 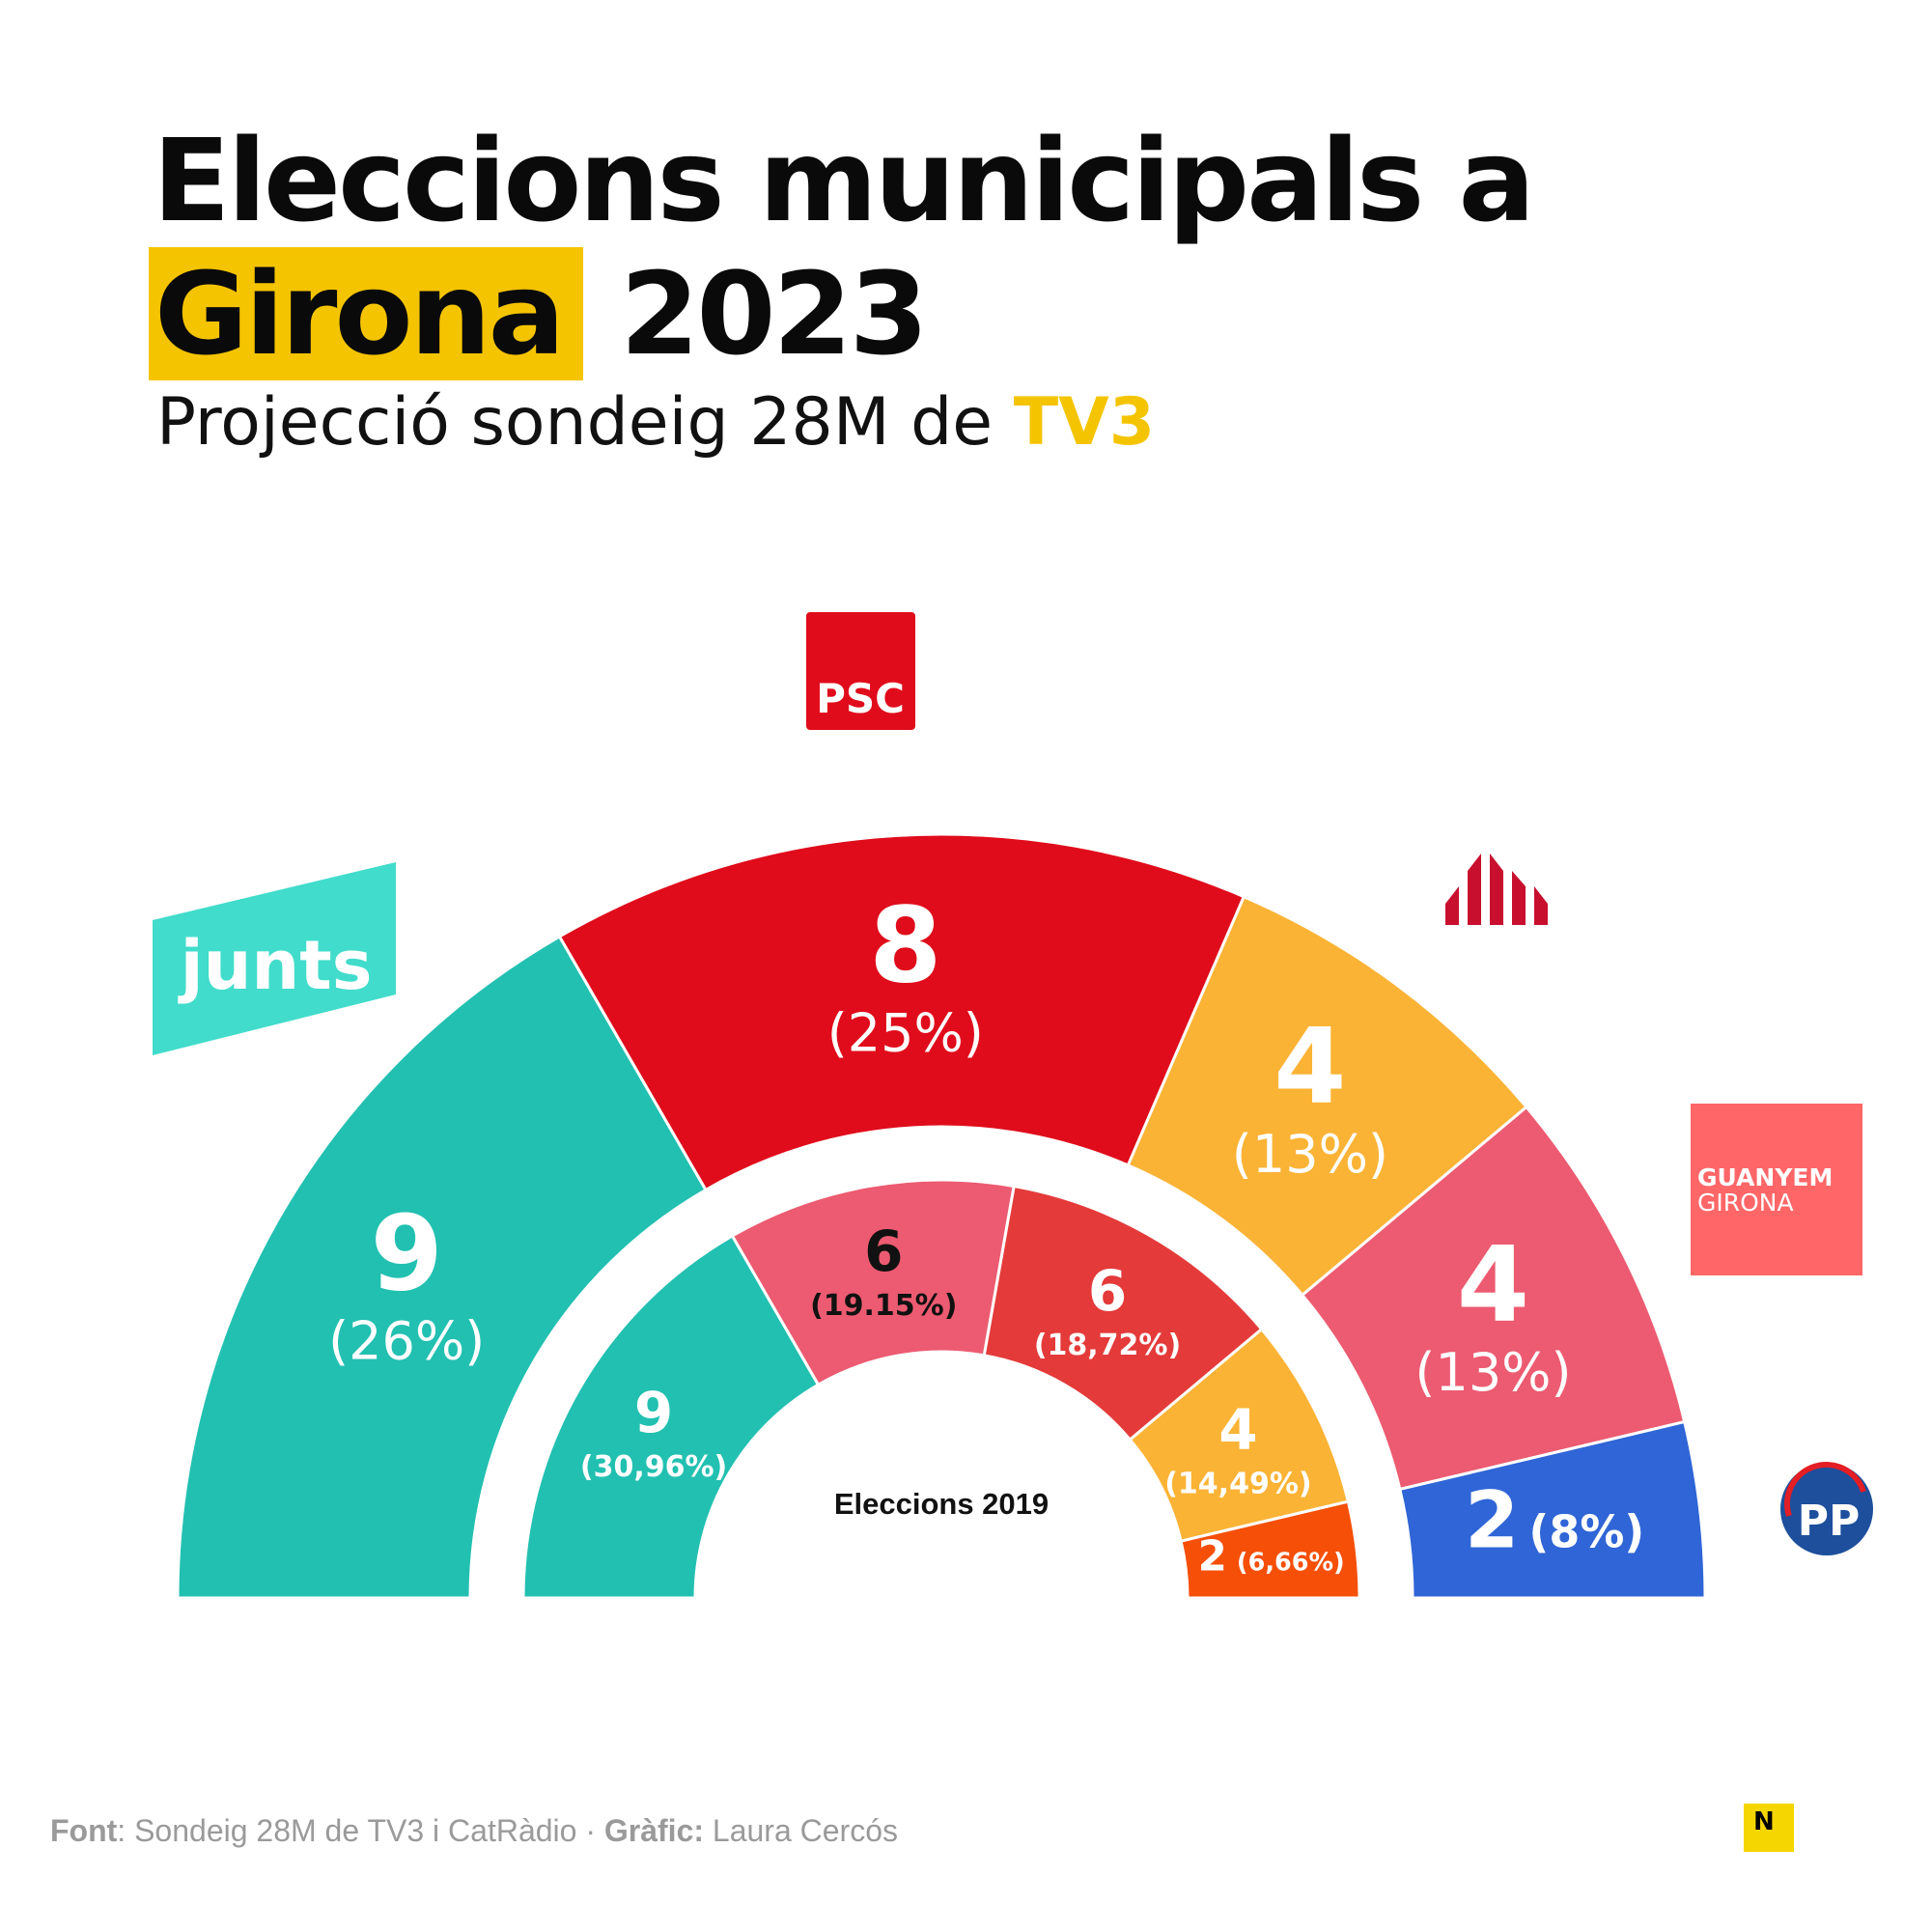 I want to click on seats-2019-pct-2: (18,72%), so click(x=1108, y=1346).